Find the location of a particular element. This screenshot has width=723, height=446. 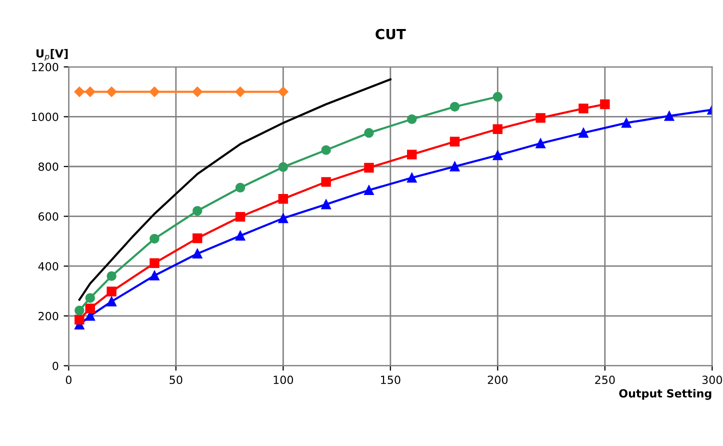

y-tick-label: 800 is located at coordinates (48, 166).